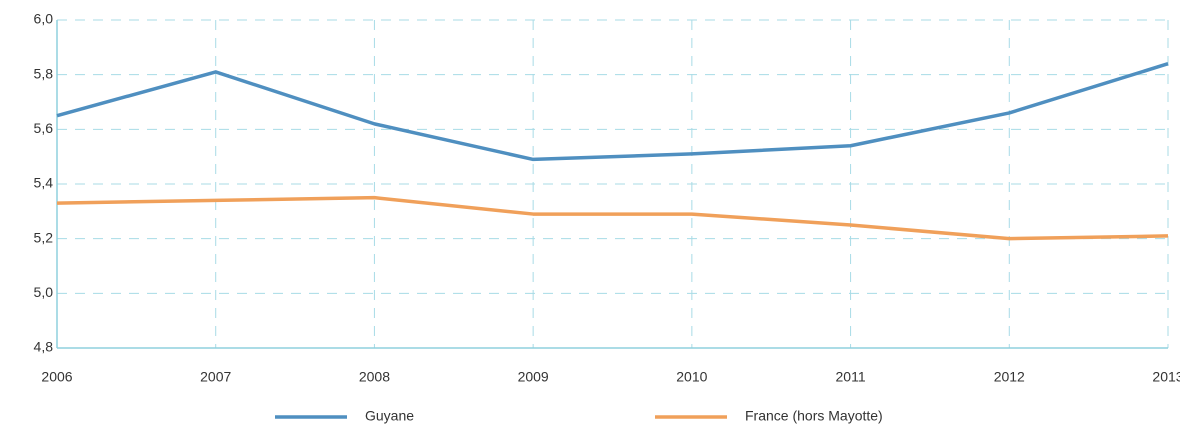  I want to click on y-tick-label: 4,8, so click(44, 347).